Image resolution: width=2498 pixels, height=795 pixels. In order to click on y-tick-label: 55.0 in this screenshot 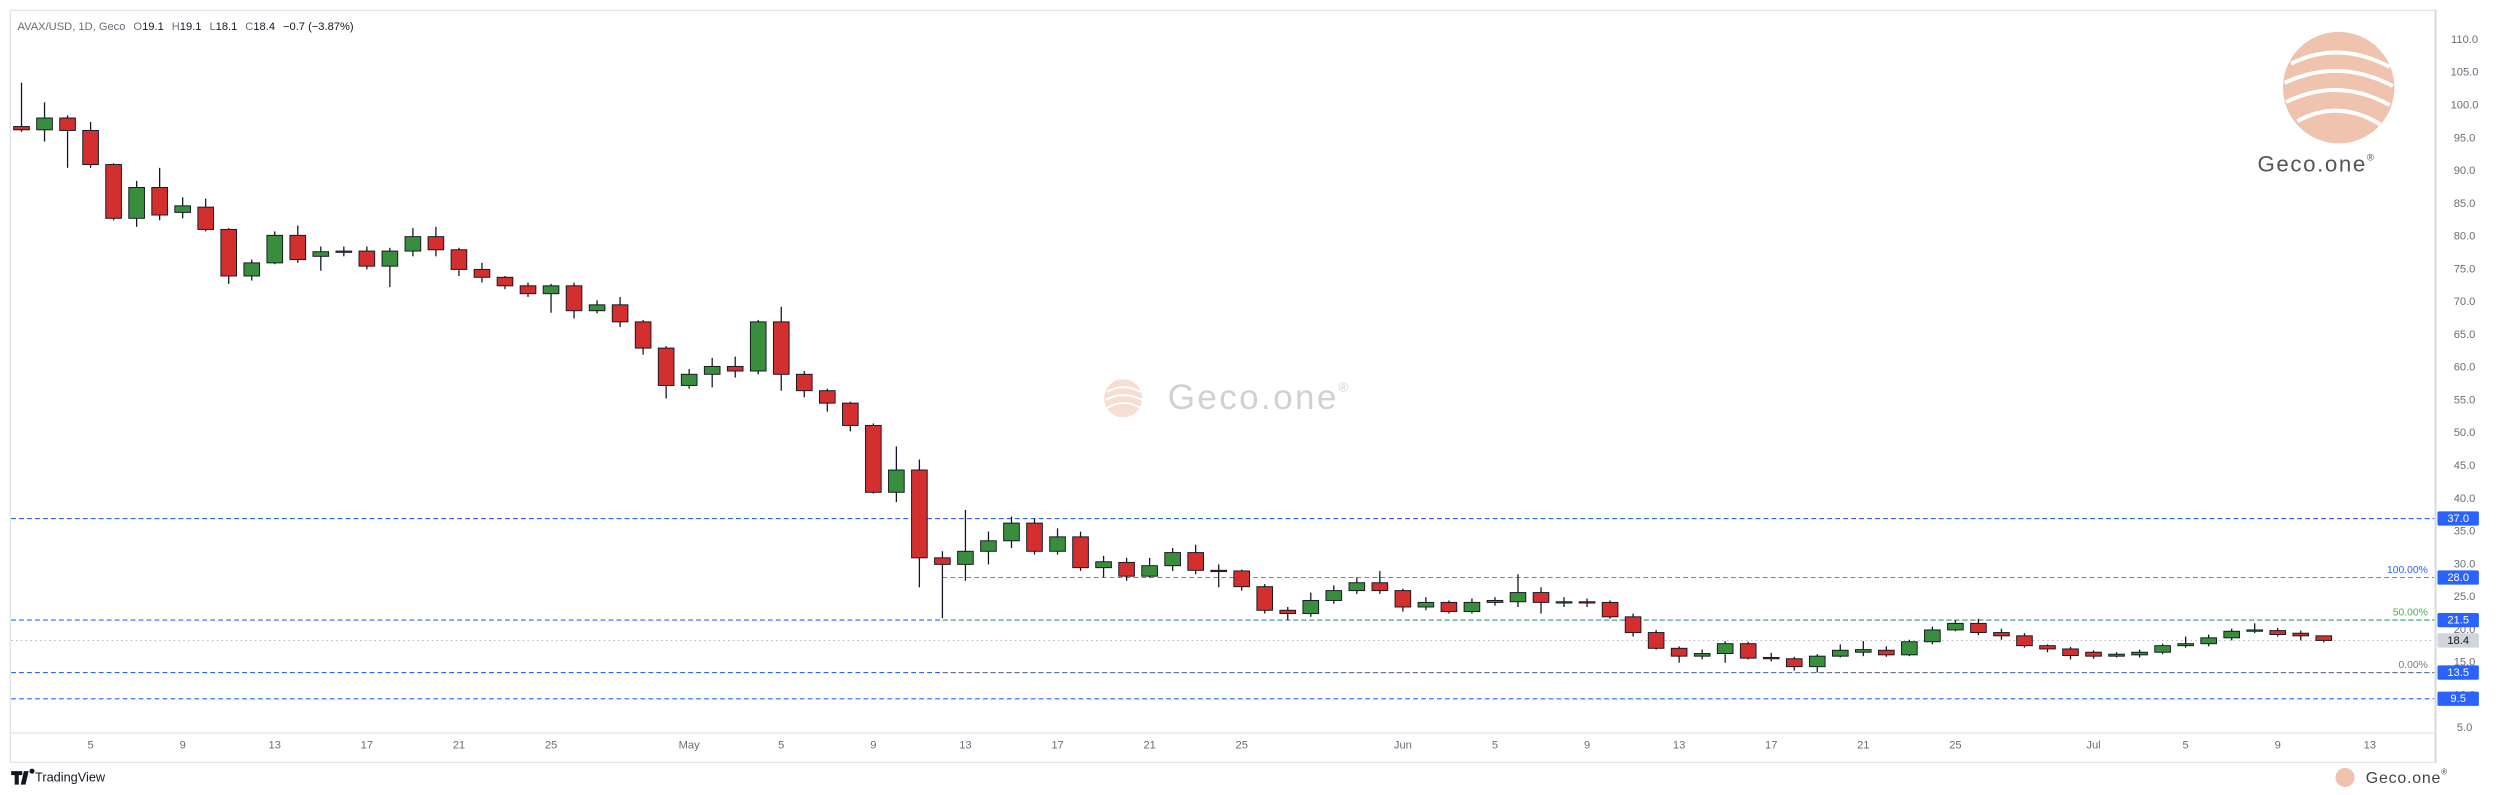, I will do `click(2465, 400)`.